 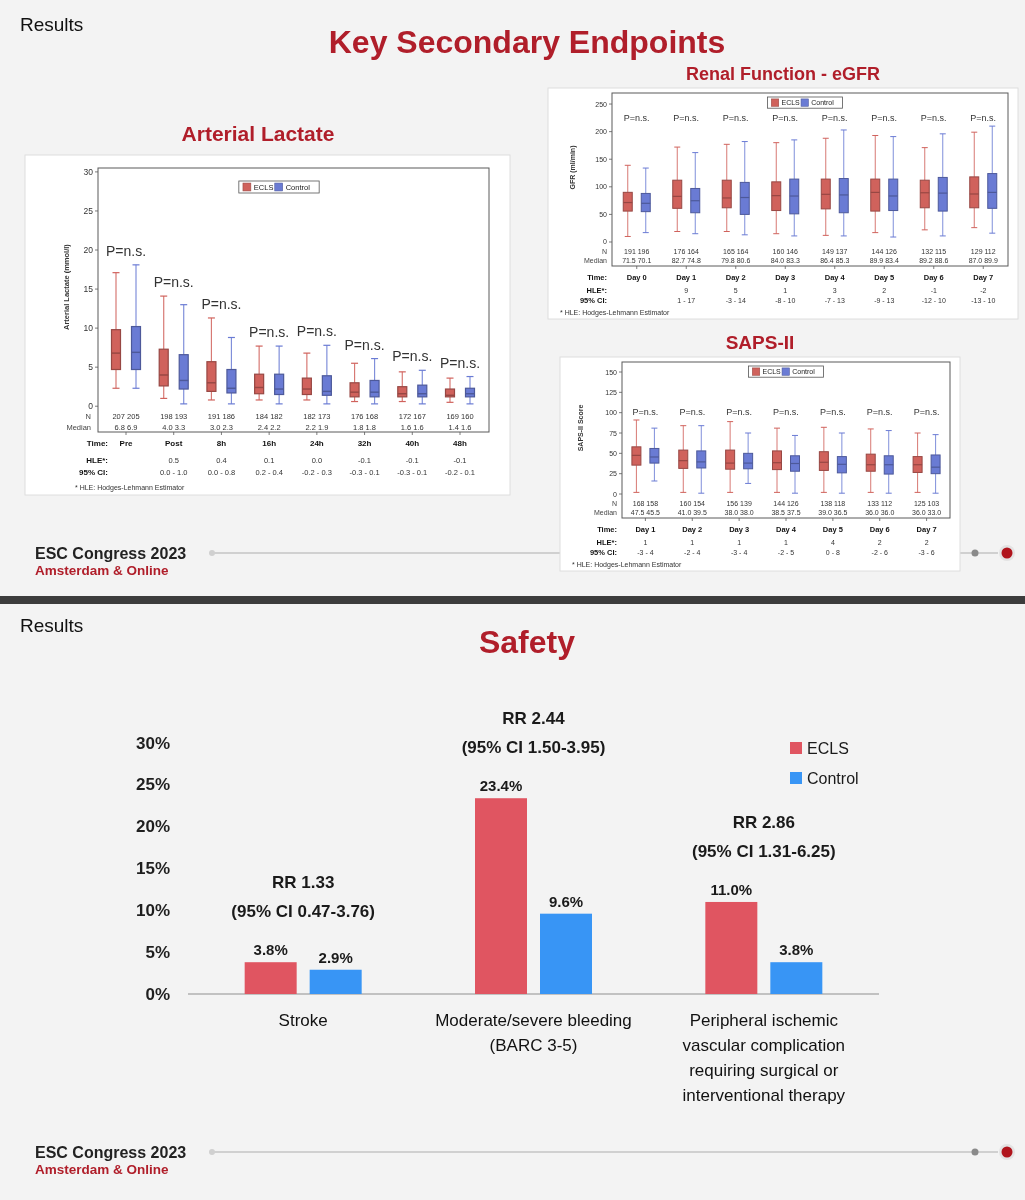 I want to click on y-tick-label: 30%, so click(x=152, y=743).